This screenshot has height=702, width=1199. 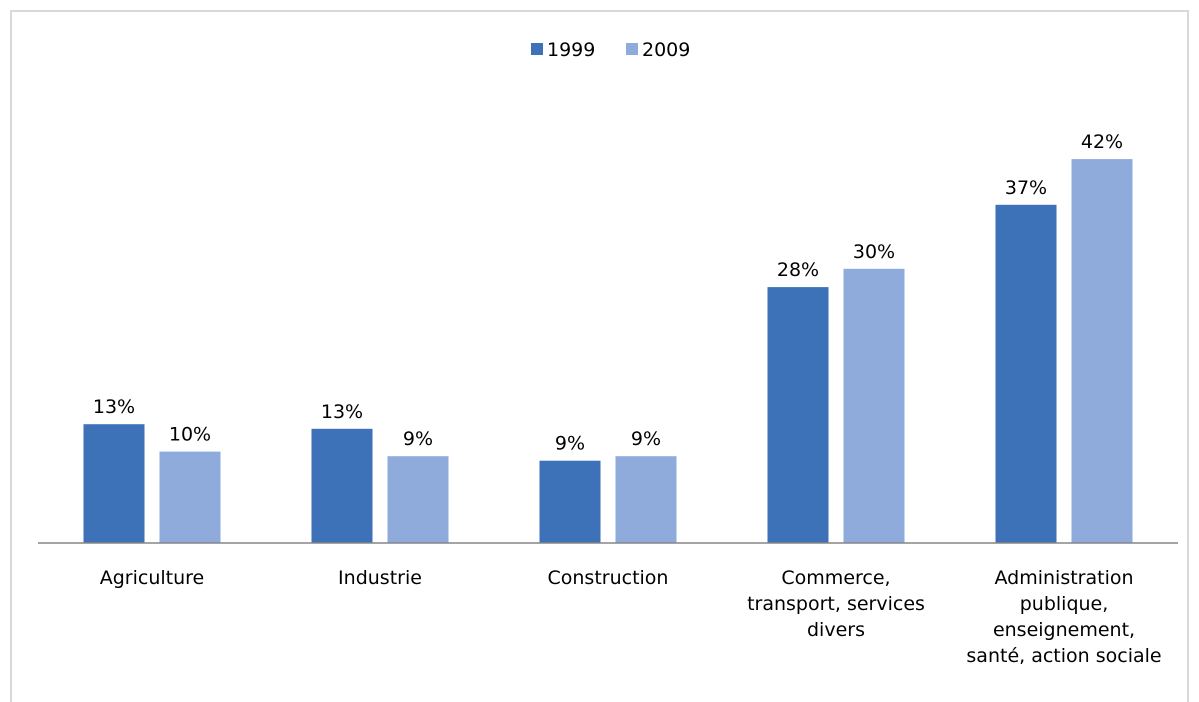 I want to click on legend-swatch-2009, so click(x=632, y=49).